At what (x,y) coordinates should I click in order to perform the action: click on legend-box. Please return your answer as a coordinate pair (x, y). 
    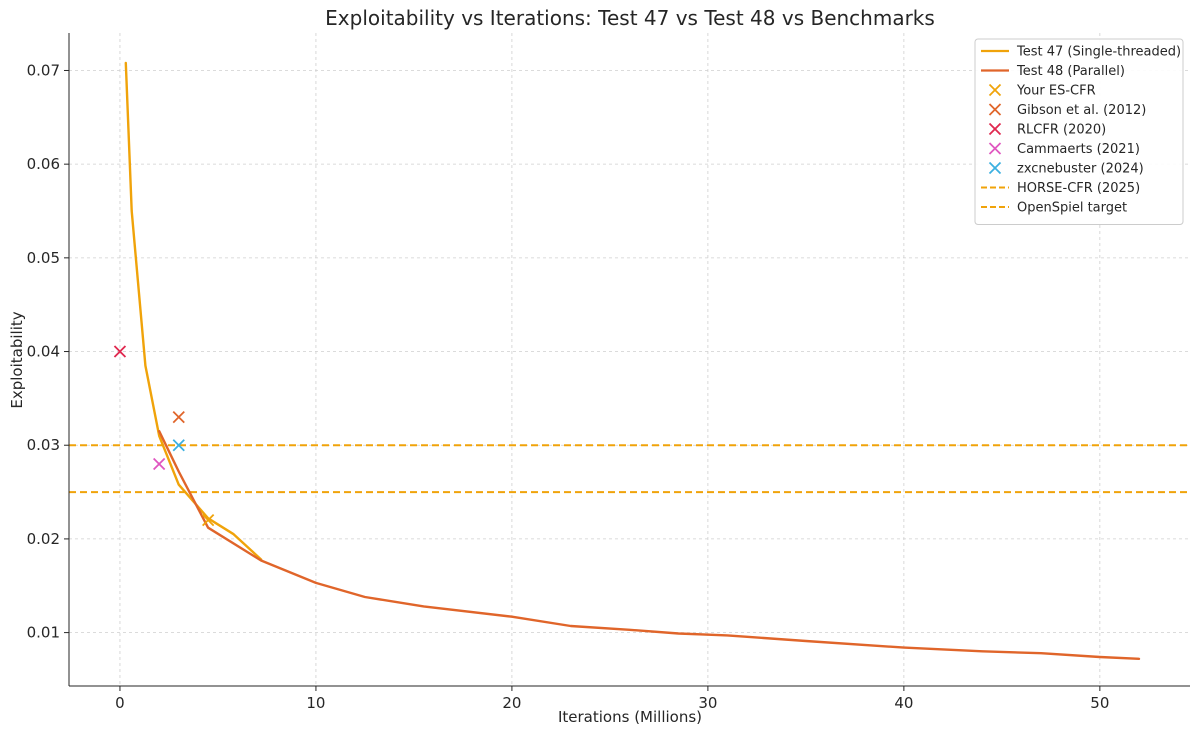
    Looking at the image, I should click on (1079, 131).